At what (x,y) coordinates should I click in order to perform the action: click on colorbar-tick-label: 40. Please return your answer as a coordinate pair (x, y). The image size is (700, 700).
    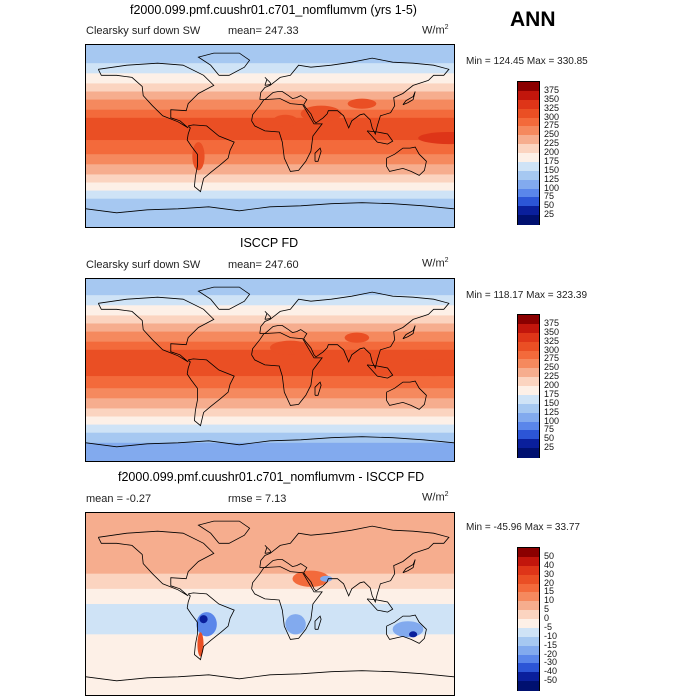
    Looking at the image, I should click on (549, 564).